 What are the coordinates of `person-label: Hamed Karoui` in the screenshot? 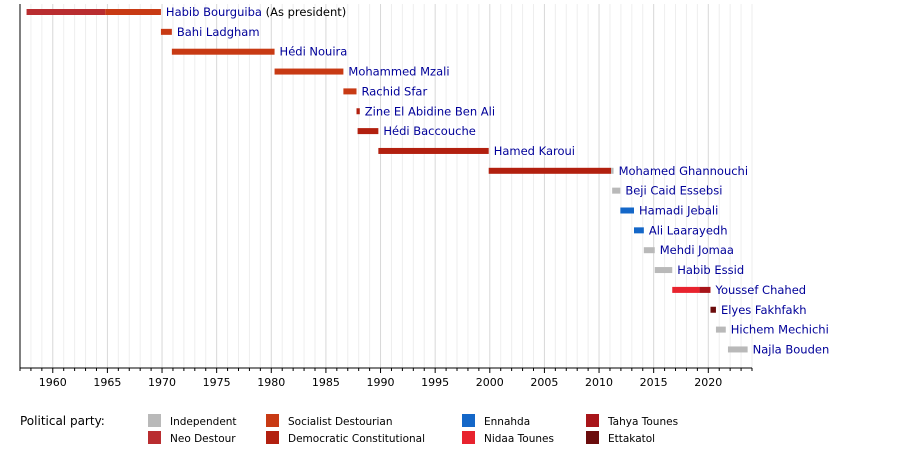 It's located at (534, 151).